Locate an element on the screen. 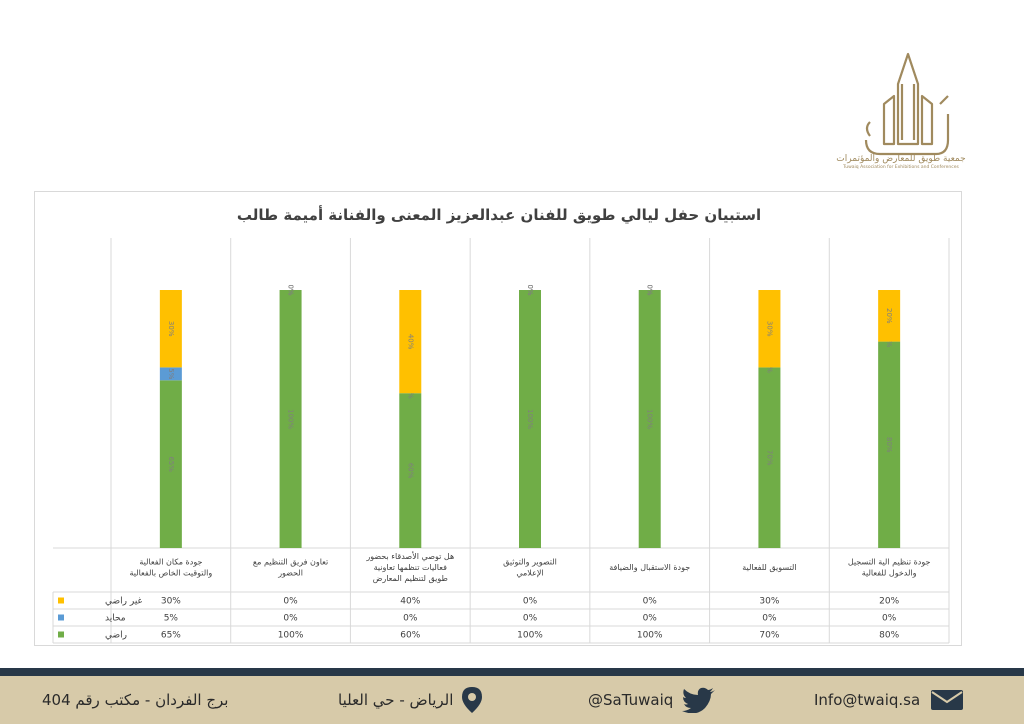  location-text: الرياض - حي العليا is located at coordinates (396, 700).